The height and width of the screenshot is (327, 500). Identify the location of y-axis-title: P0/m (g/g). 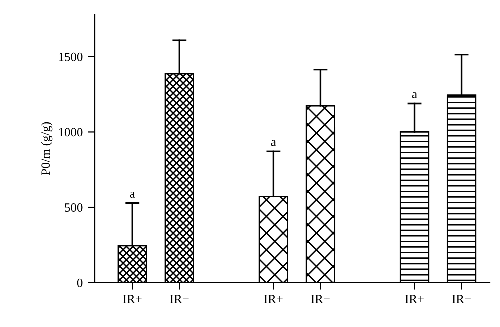
(47, 149).